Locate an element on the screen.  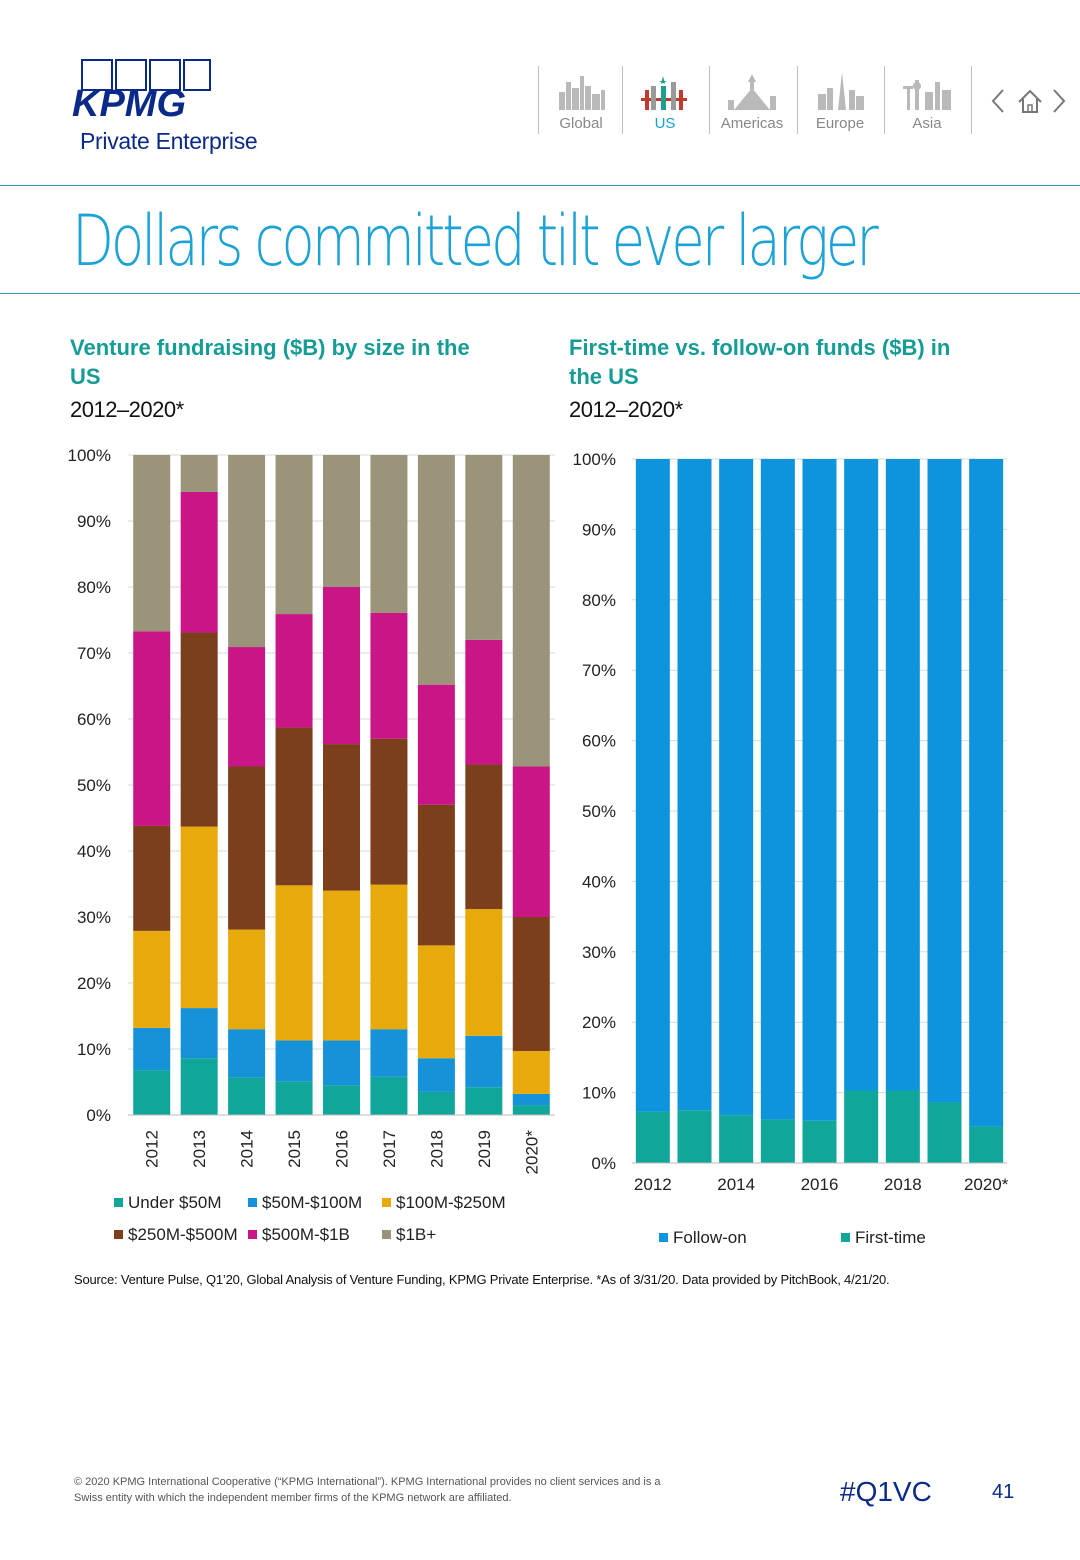
nav-item-asia: Asia is located at coordinates (927, 100).